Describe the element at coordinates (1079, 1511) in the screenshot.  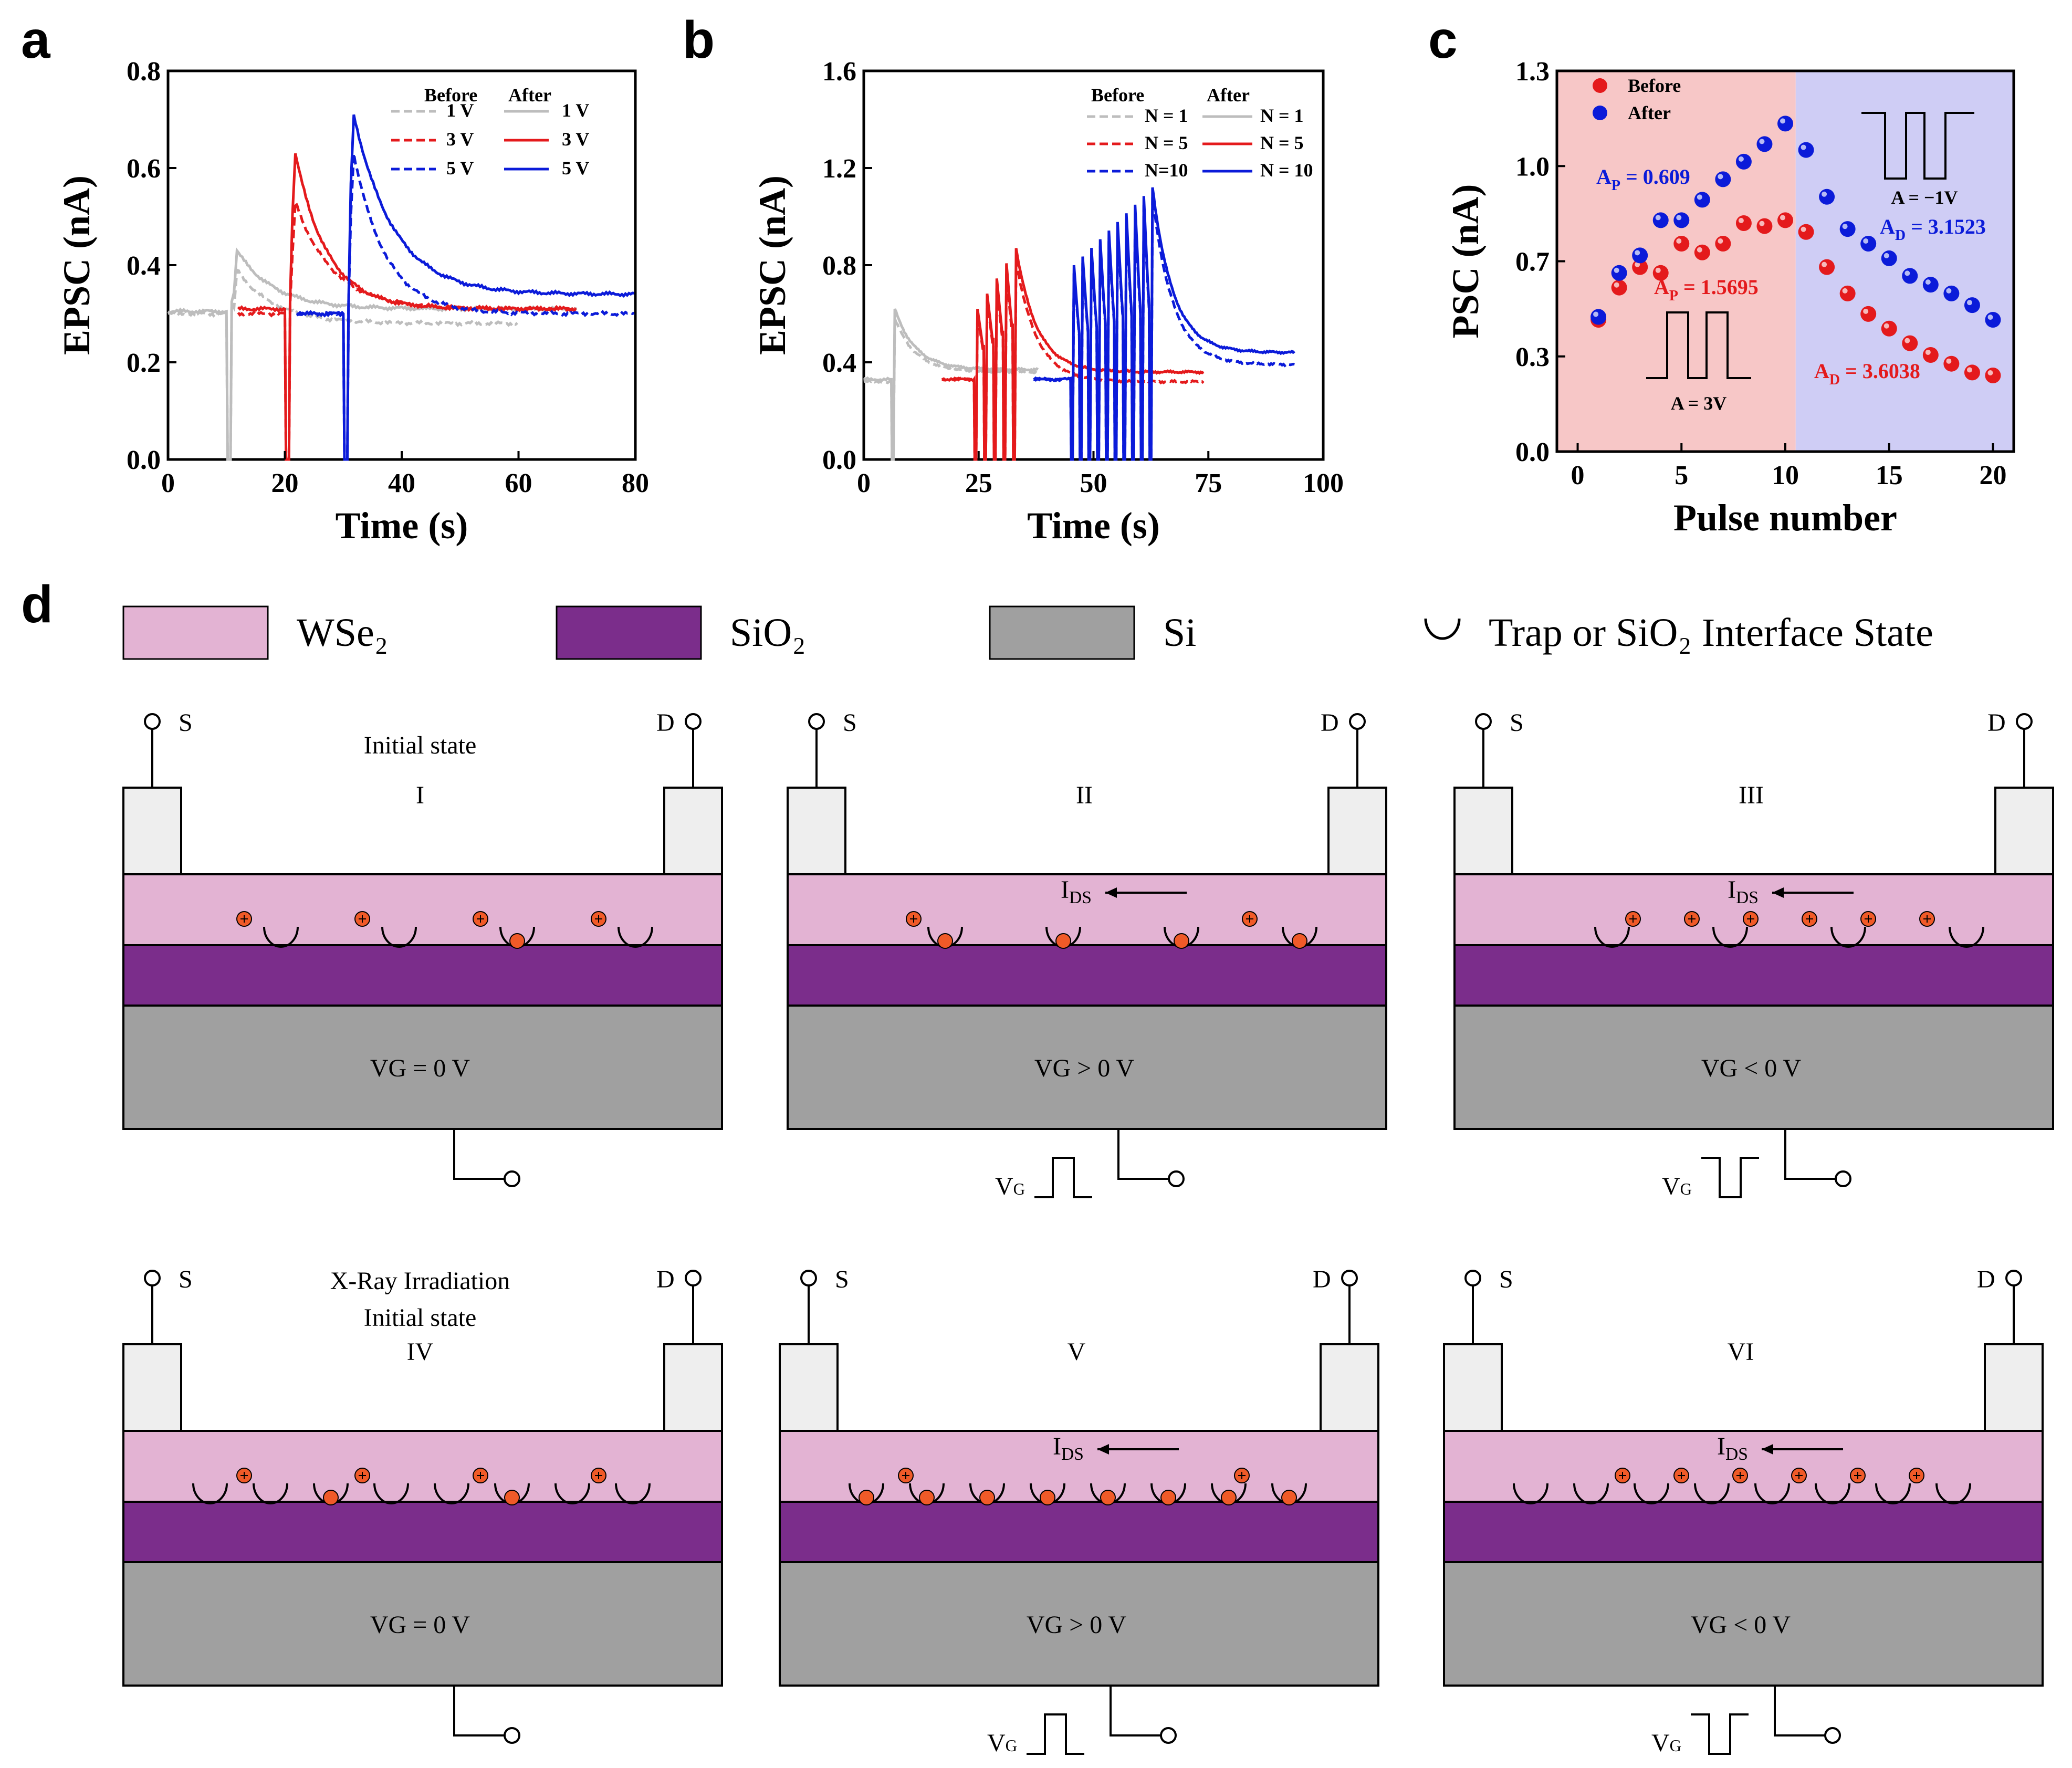
I see `device-state-V: S D V VG > 0 V VG IDS` at that location.